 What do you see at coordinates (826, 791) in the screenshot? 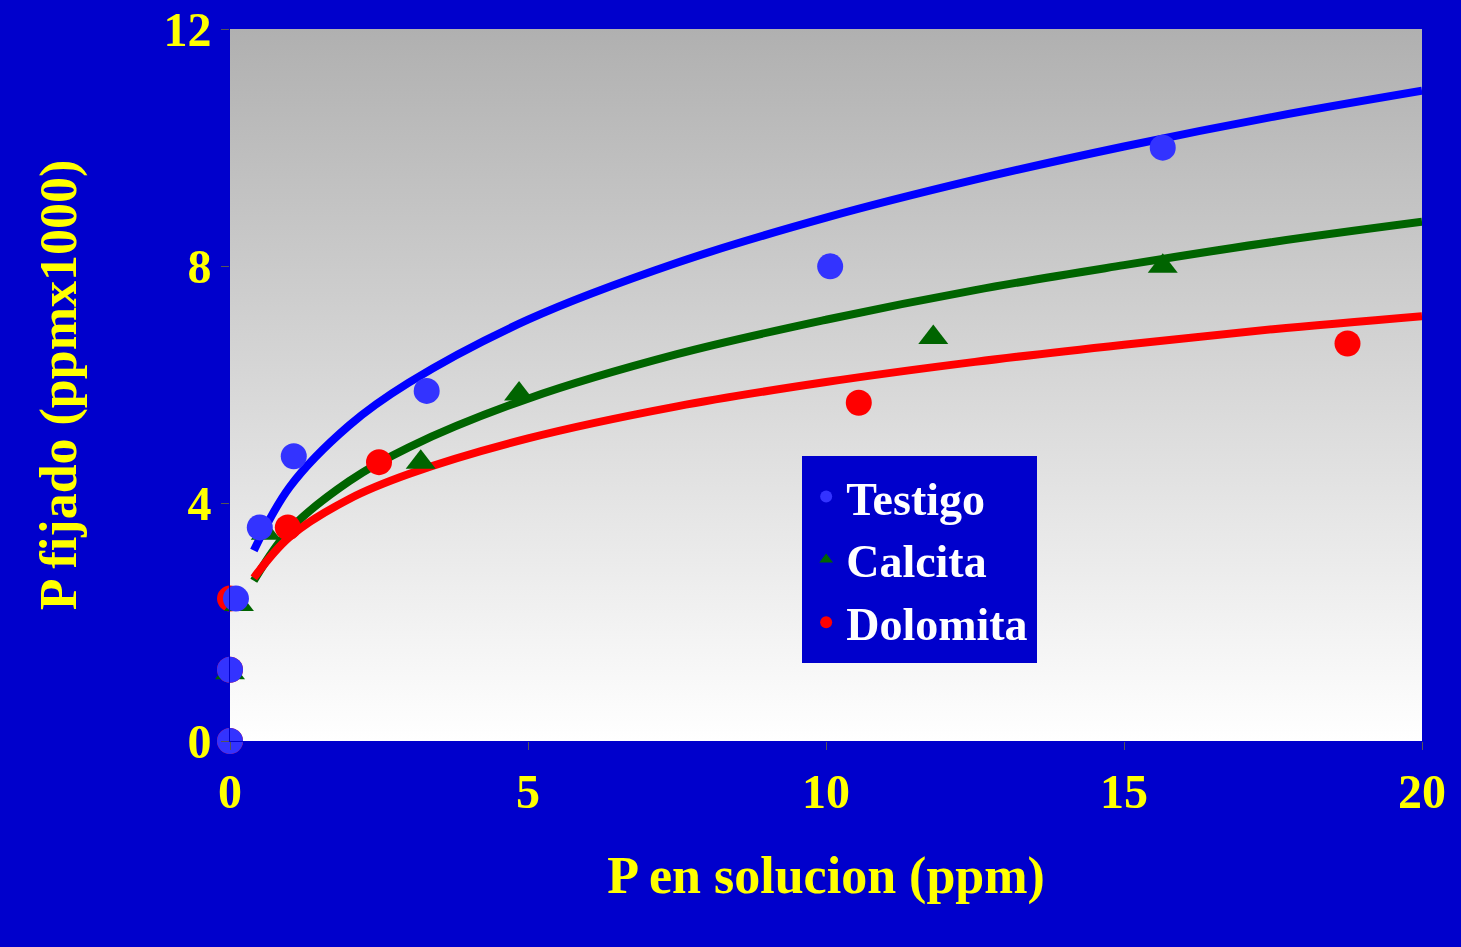
I see `x-tick-label: 10` at bounding box center [826, 791].